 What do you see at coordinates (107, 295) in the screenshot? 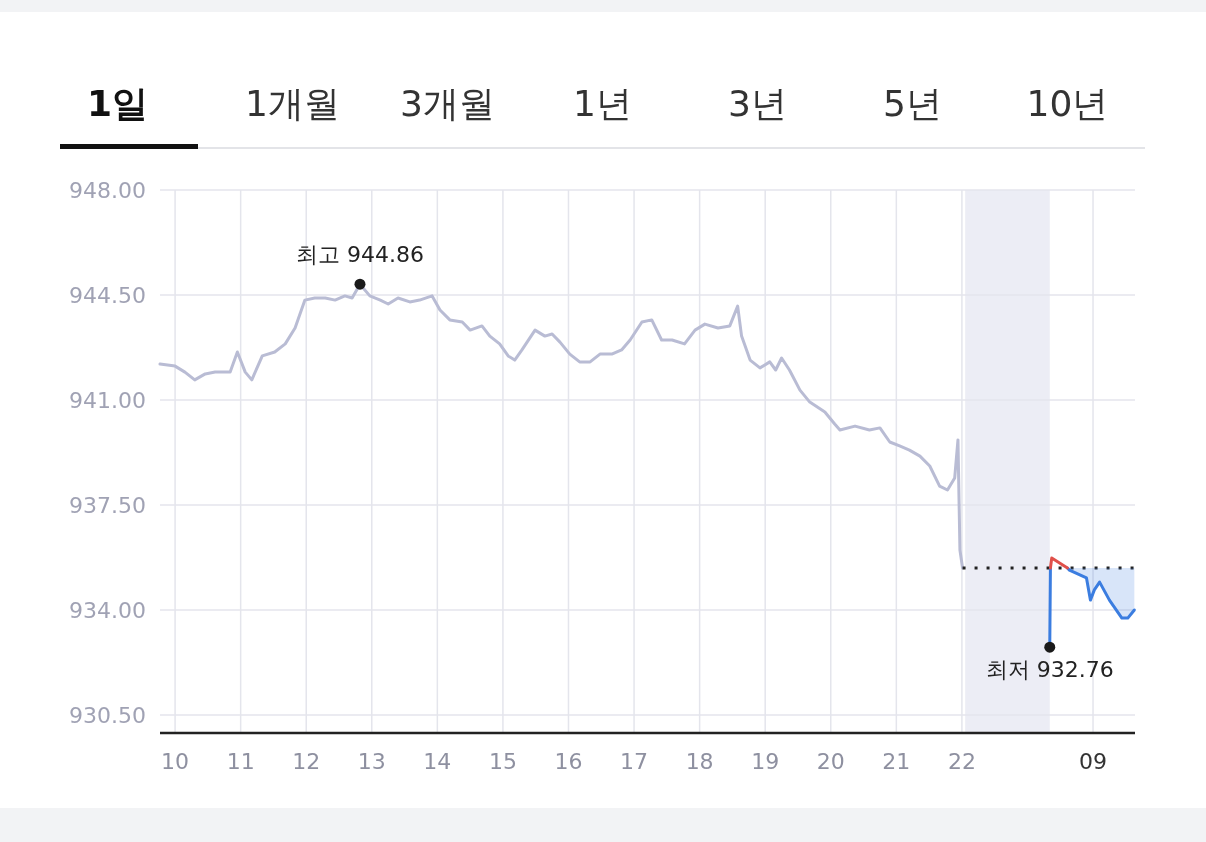
I see `y-tick-label: 944.50` at bounding box center [107, 295].